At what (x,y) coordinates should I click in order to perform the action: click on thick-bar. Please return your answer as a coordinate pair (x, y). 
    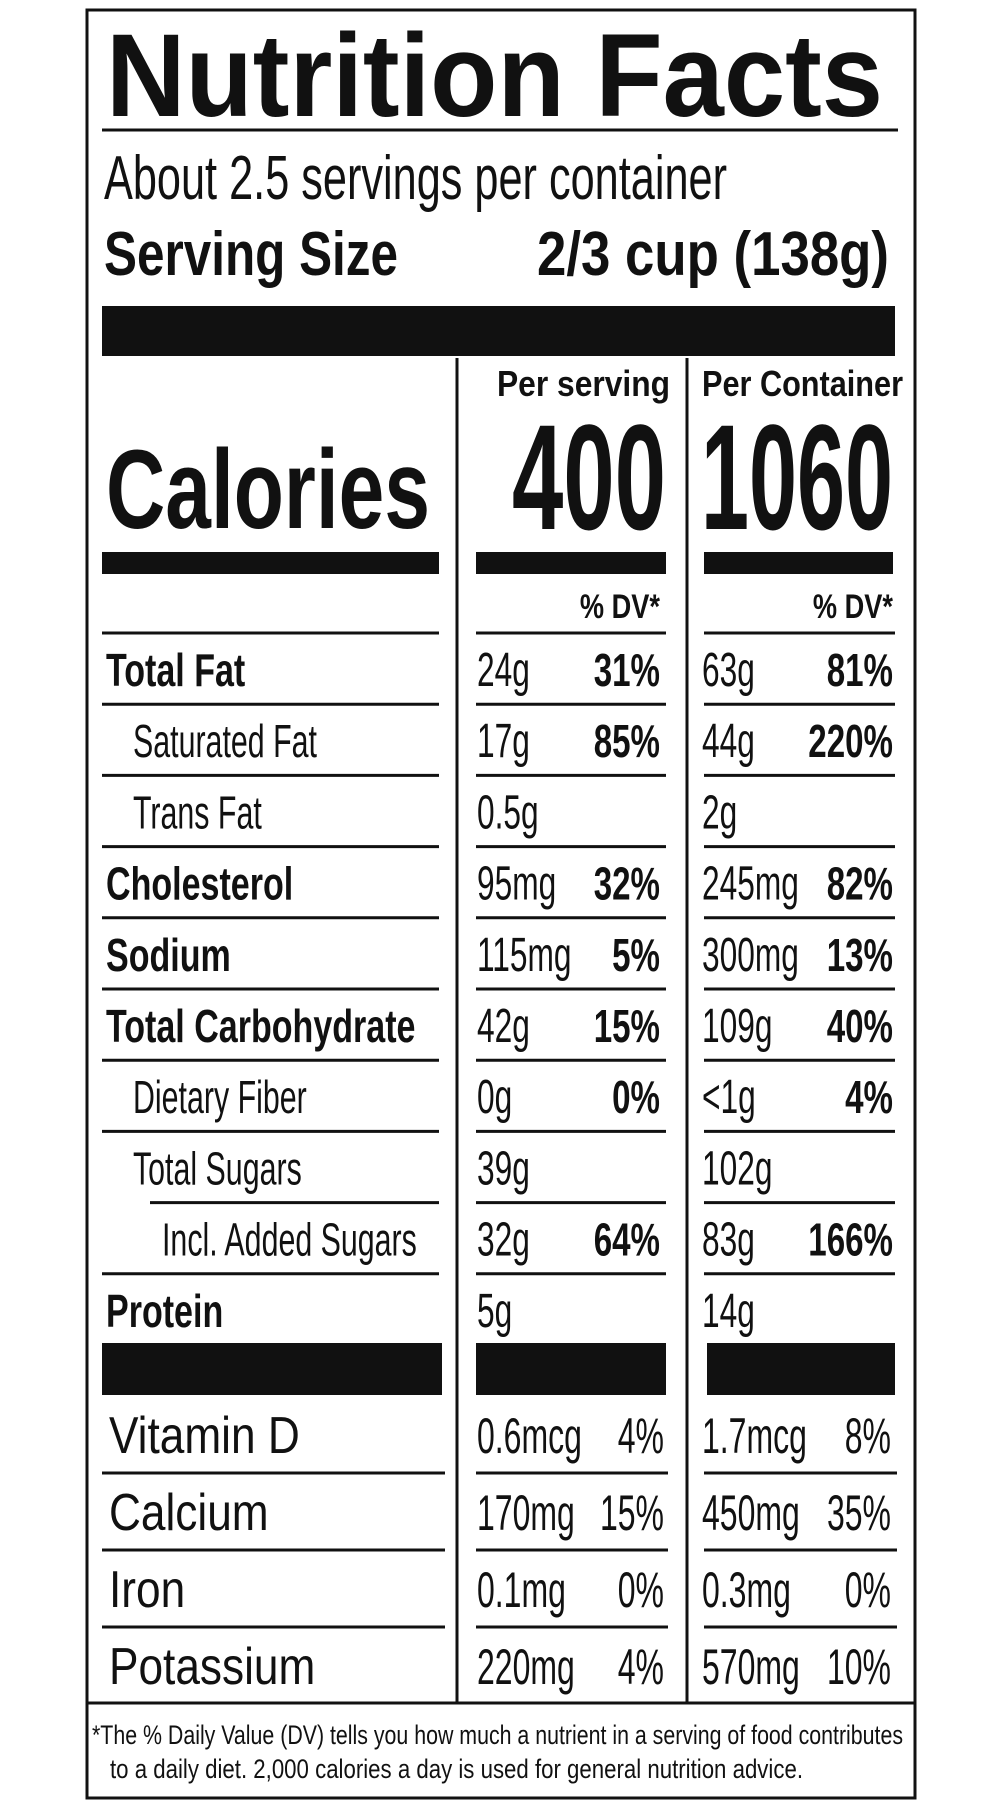
    Looking at the image, I should click on (498, 331).